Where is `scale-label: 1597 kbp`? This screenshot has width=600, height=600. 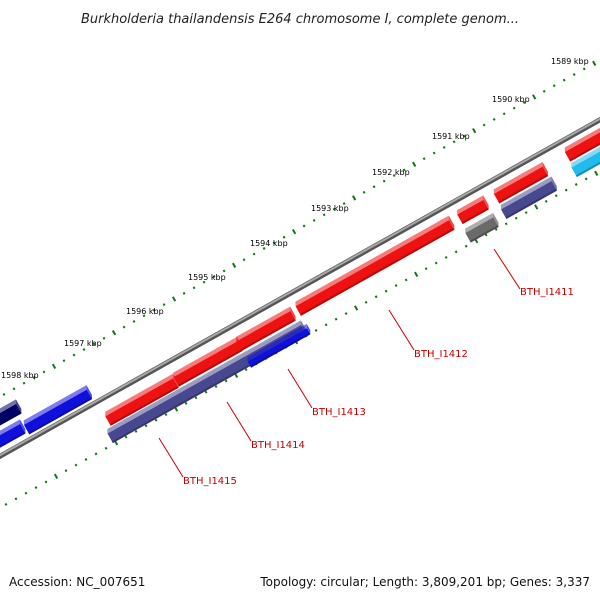
scale-label: 1597 kbp is located at coordinates (83, 343).